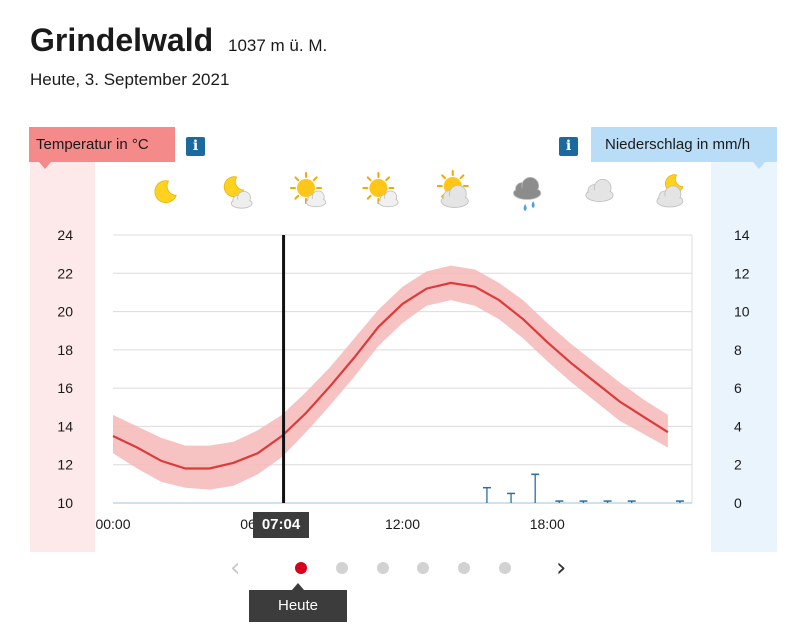  I want to click on time-tick-label: 12:00, so click(402, 524).